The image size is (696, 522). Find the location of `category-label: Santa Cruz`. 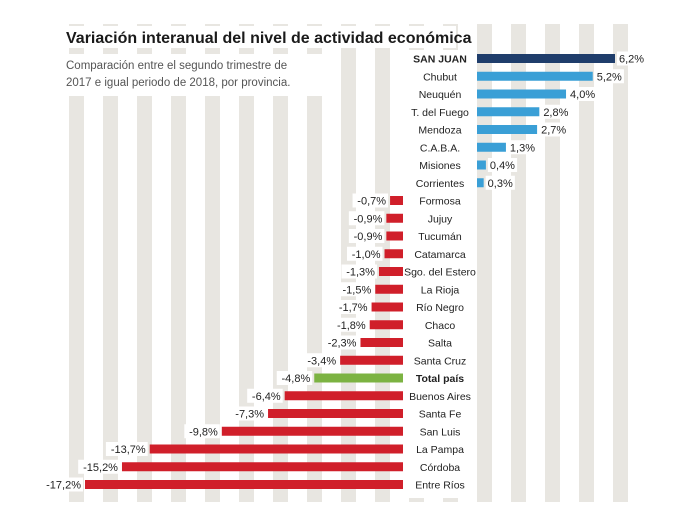

category-label: Santa Cruz is located at coordinates (440, 361).